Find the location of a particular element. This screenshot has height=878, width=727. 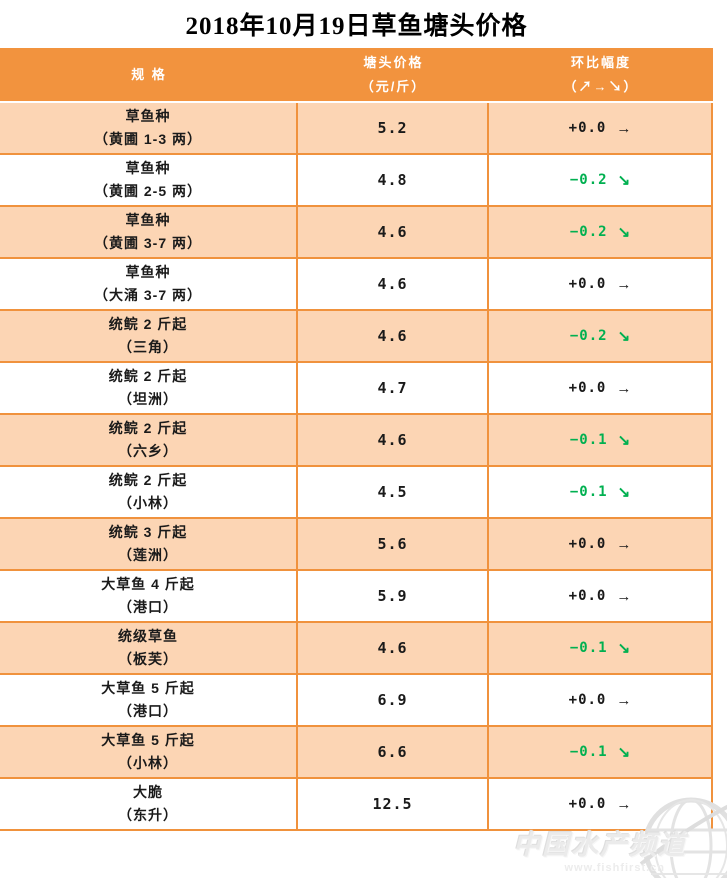

spec-name: 统鲩 3 斤起 is located at coordinates (148, 532).